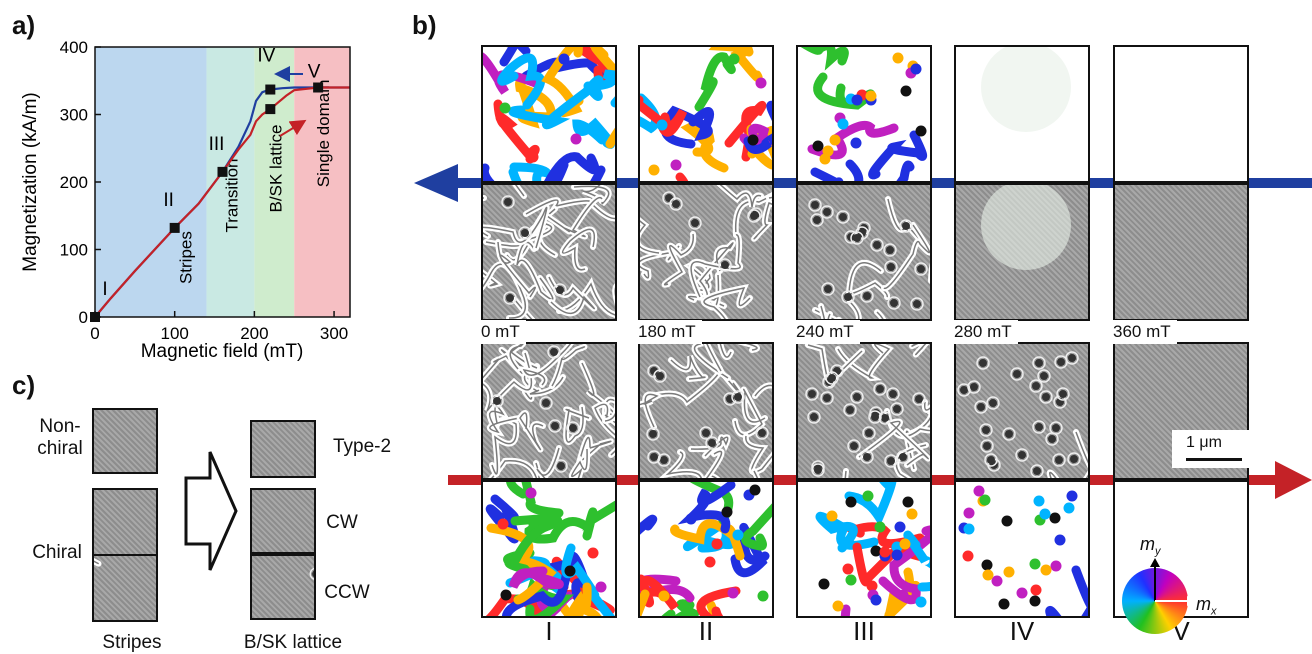  Describe the element at coordinates (347, 592) in the screenshot. I see `ccw-label: CCW` at that location.